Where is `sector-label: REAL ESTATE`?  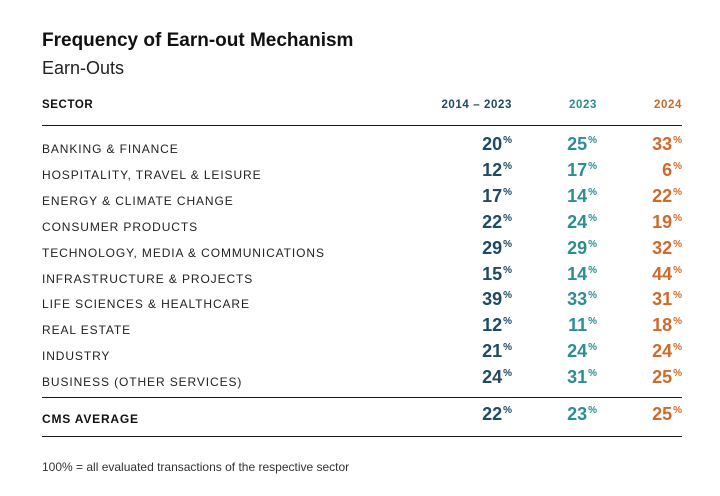
sector-label: REAL ESTATE is located at coordinates (87, 330).